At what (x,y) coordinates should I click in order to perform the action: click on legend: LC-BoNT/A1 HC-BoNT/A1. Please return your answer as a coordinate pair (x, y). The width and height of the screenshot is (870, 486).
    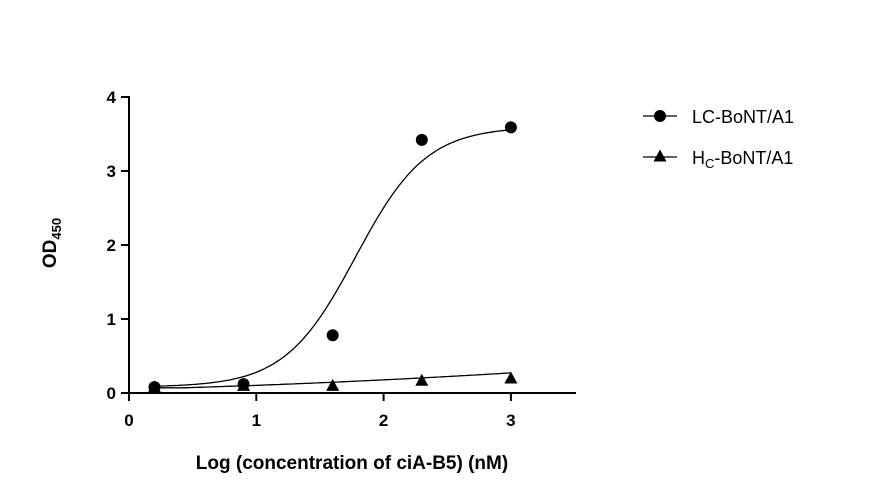
    Looking at the image, I should click on (718, 139).